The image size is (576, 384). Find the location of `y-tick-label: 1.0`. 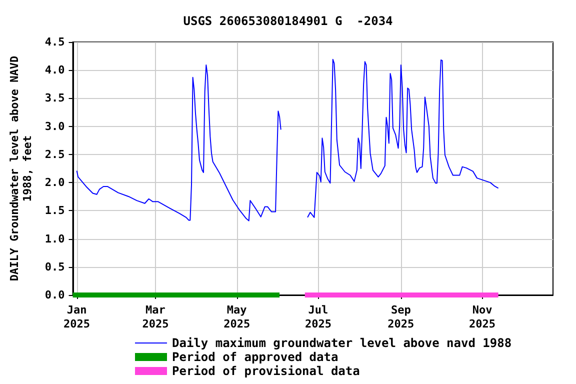

y-tick-label: 1.0 is located at coordinates (54, 239).